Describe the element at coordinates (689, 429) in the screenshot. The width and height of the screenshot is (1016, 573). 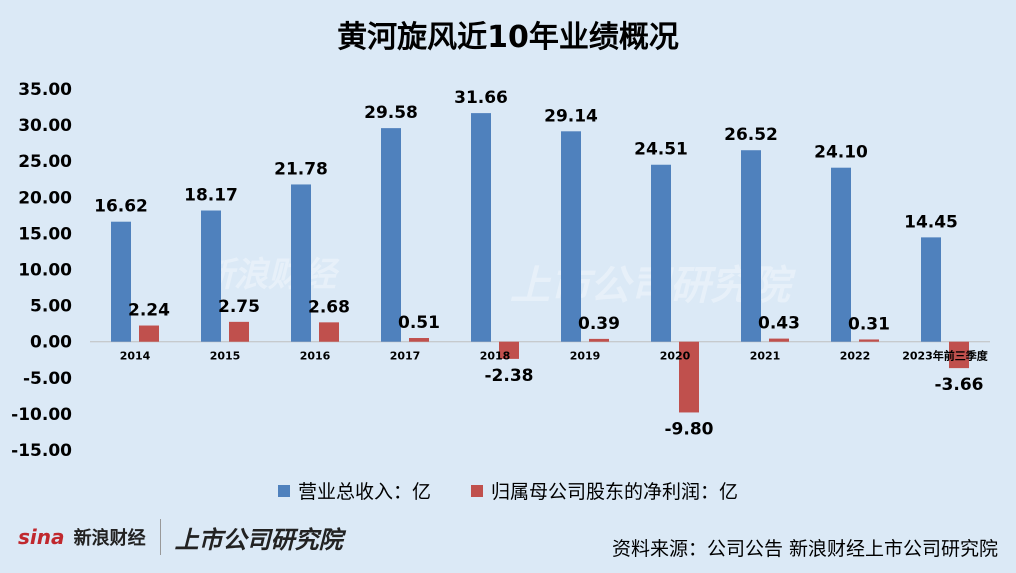
I see `net-profit-data-label: -9.80` at that location.